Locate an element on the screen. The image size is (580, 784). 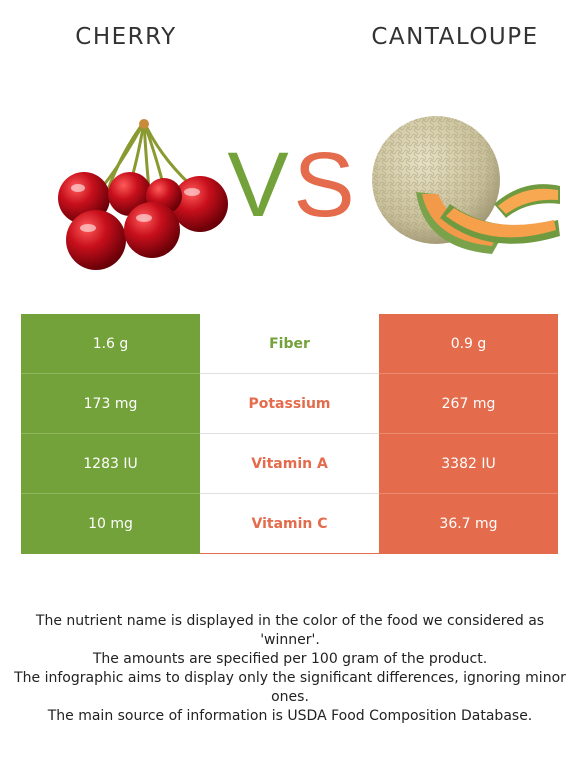
table-row: 173 mg Potassium 267 mg is located at coordinates (289, 404).